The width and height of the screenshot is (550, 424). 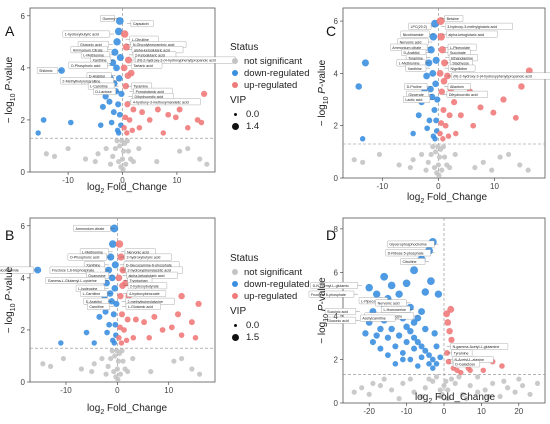 I want to click on metabolite-label: Ethanolamine, so click(x=462, y=58).